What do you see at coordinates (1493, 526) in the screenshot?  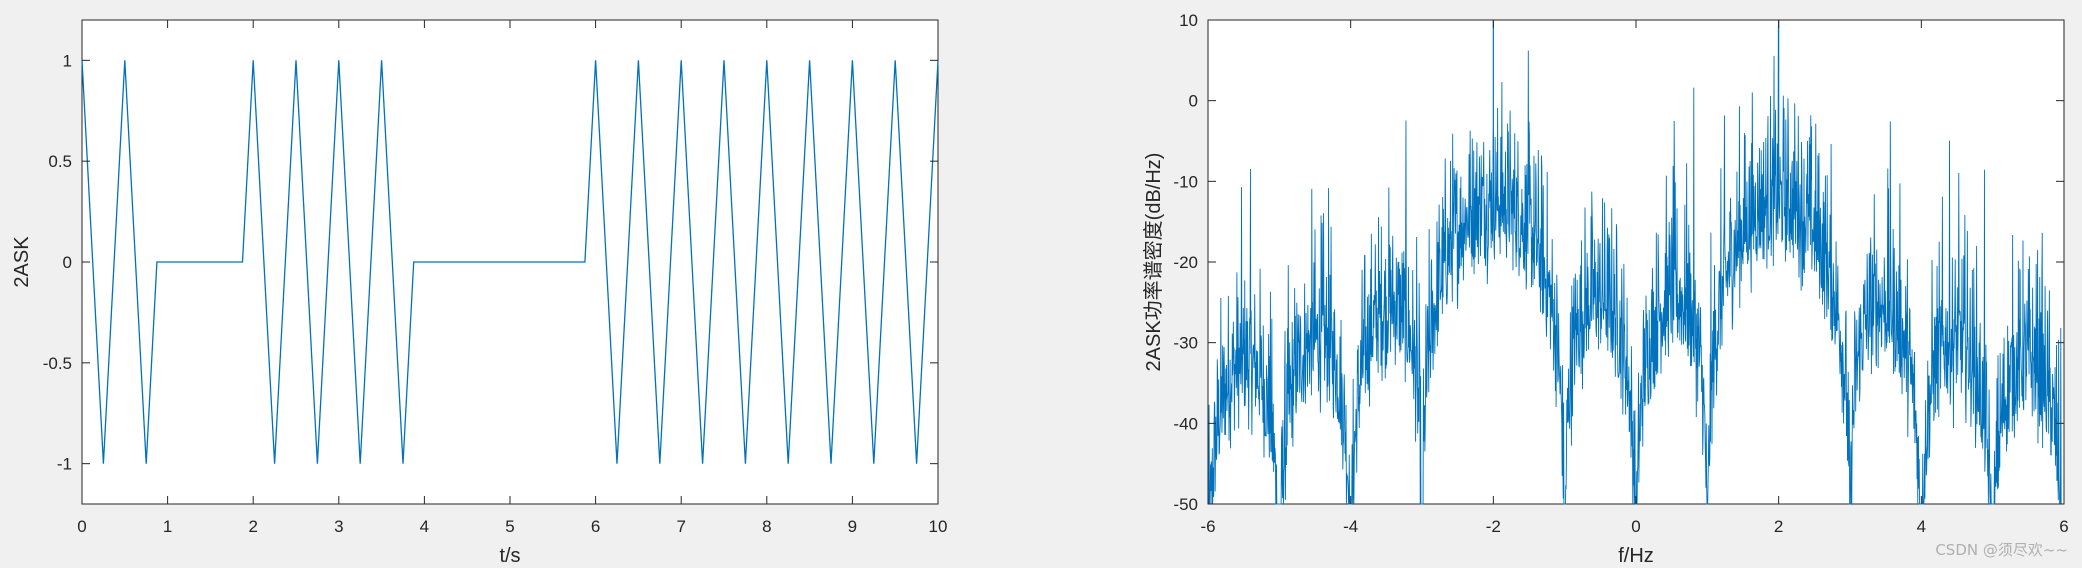 I see `spectrum-xtick-label: -2` at bounding box center [1493, 526].